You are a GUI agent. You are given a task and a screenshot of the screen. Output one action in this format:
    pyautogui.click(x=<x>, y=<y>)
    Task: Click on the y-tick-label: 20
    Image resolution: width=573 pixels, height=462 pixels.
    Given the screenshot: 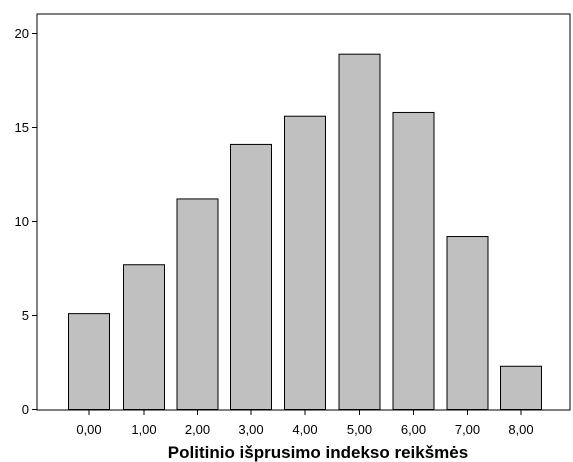 What is the action you would take?
    pyautogui.click(x=22, y=33)
    